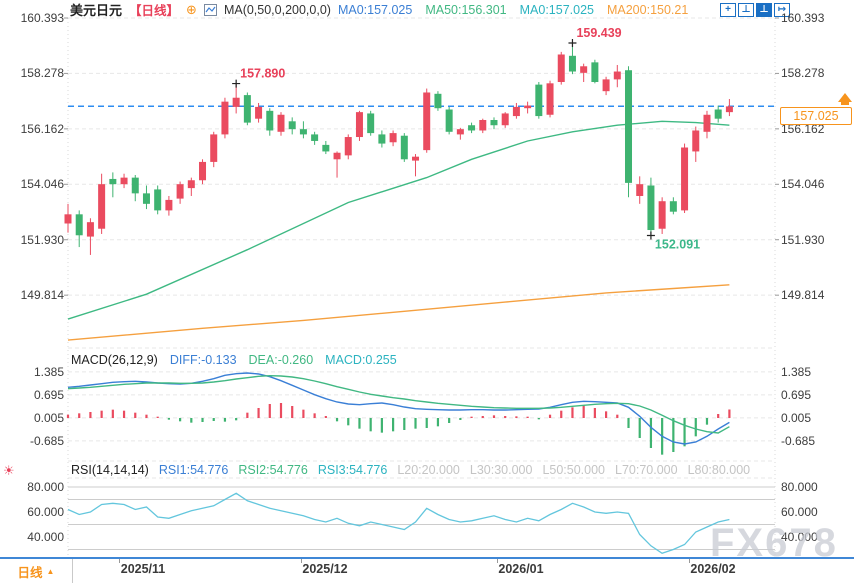 The height and width of the screenshot is (583, 854). Describe the element at coordinates (764, 10) in the screenshot. I see `axis-move-icon: ⊥` at that location.